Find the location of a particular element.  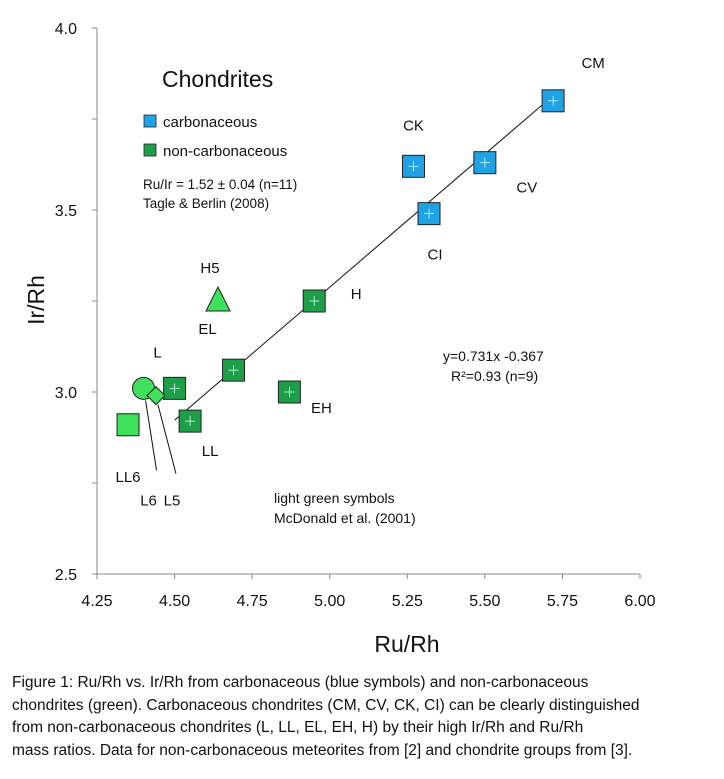

fit-r2: R²=0.93 (n=9) is located at coordinates (494, 376).